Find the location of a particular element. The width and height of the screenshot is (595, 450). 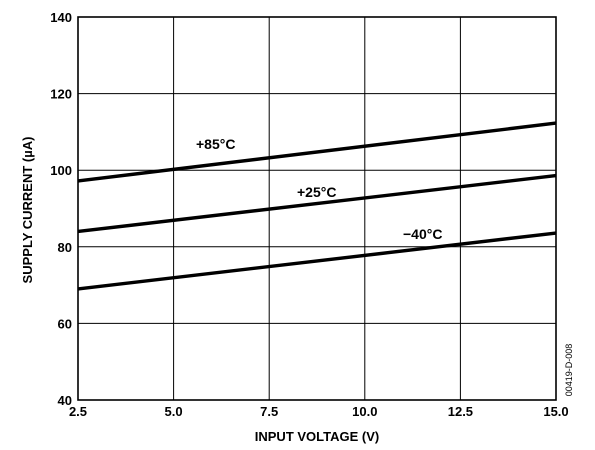

y-tick-label: 80 is located at coordinates (65, 247).